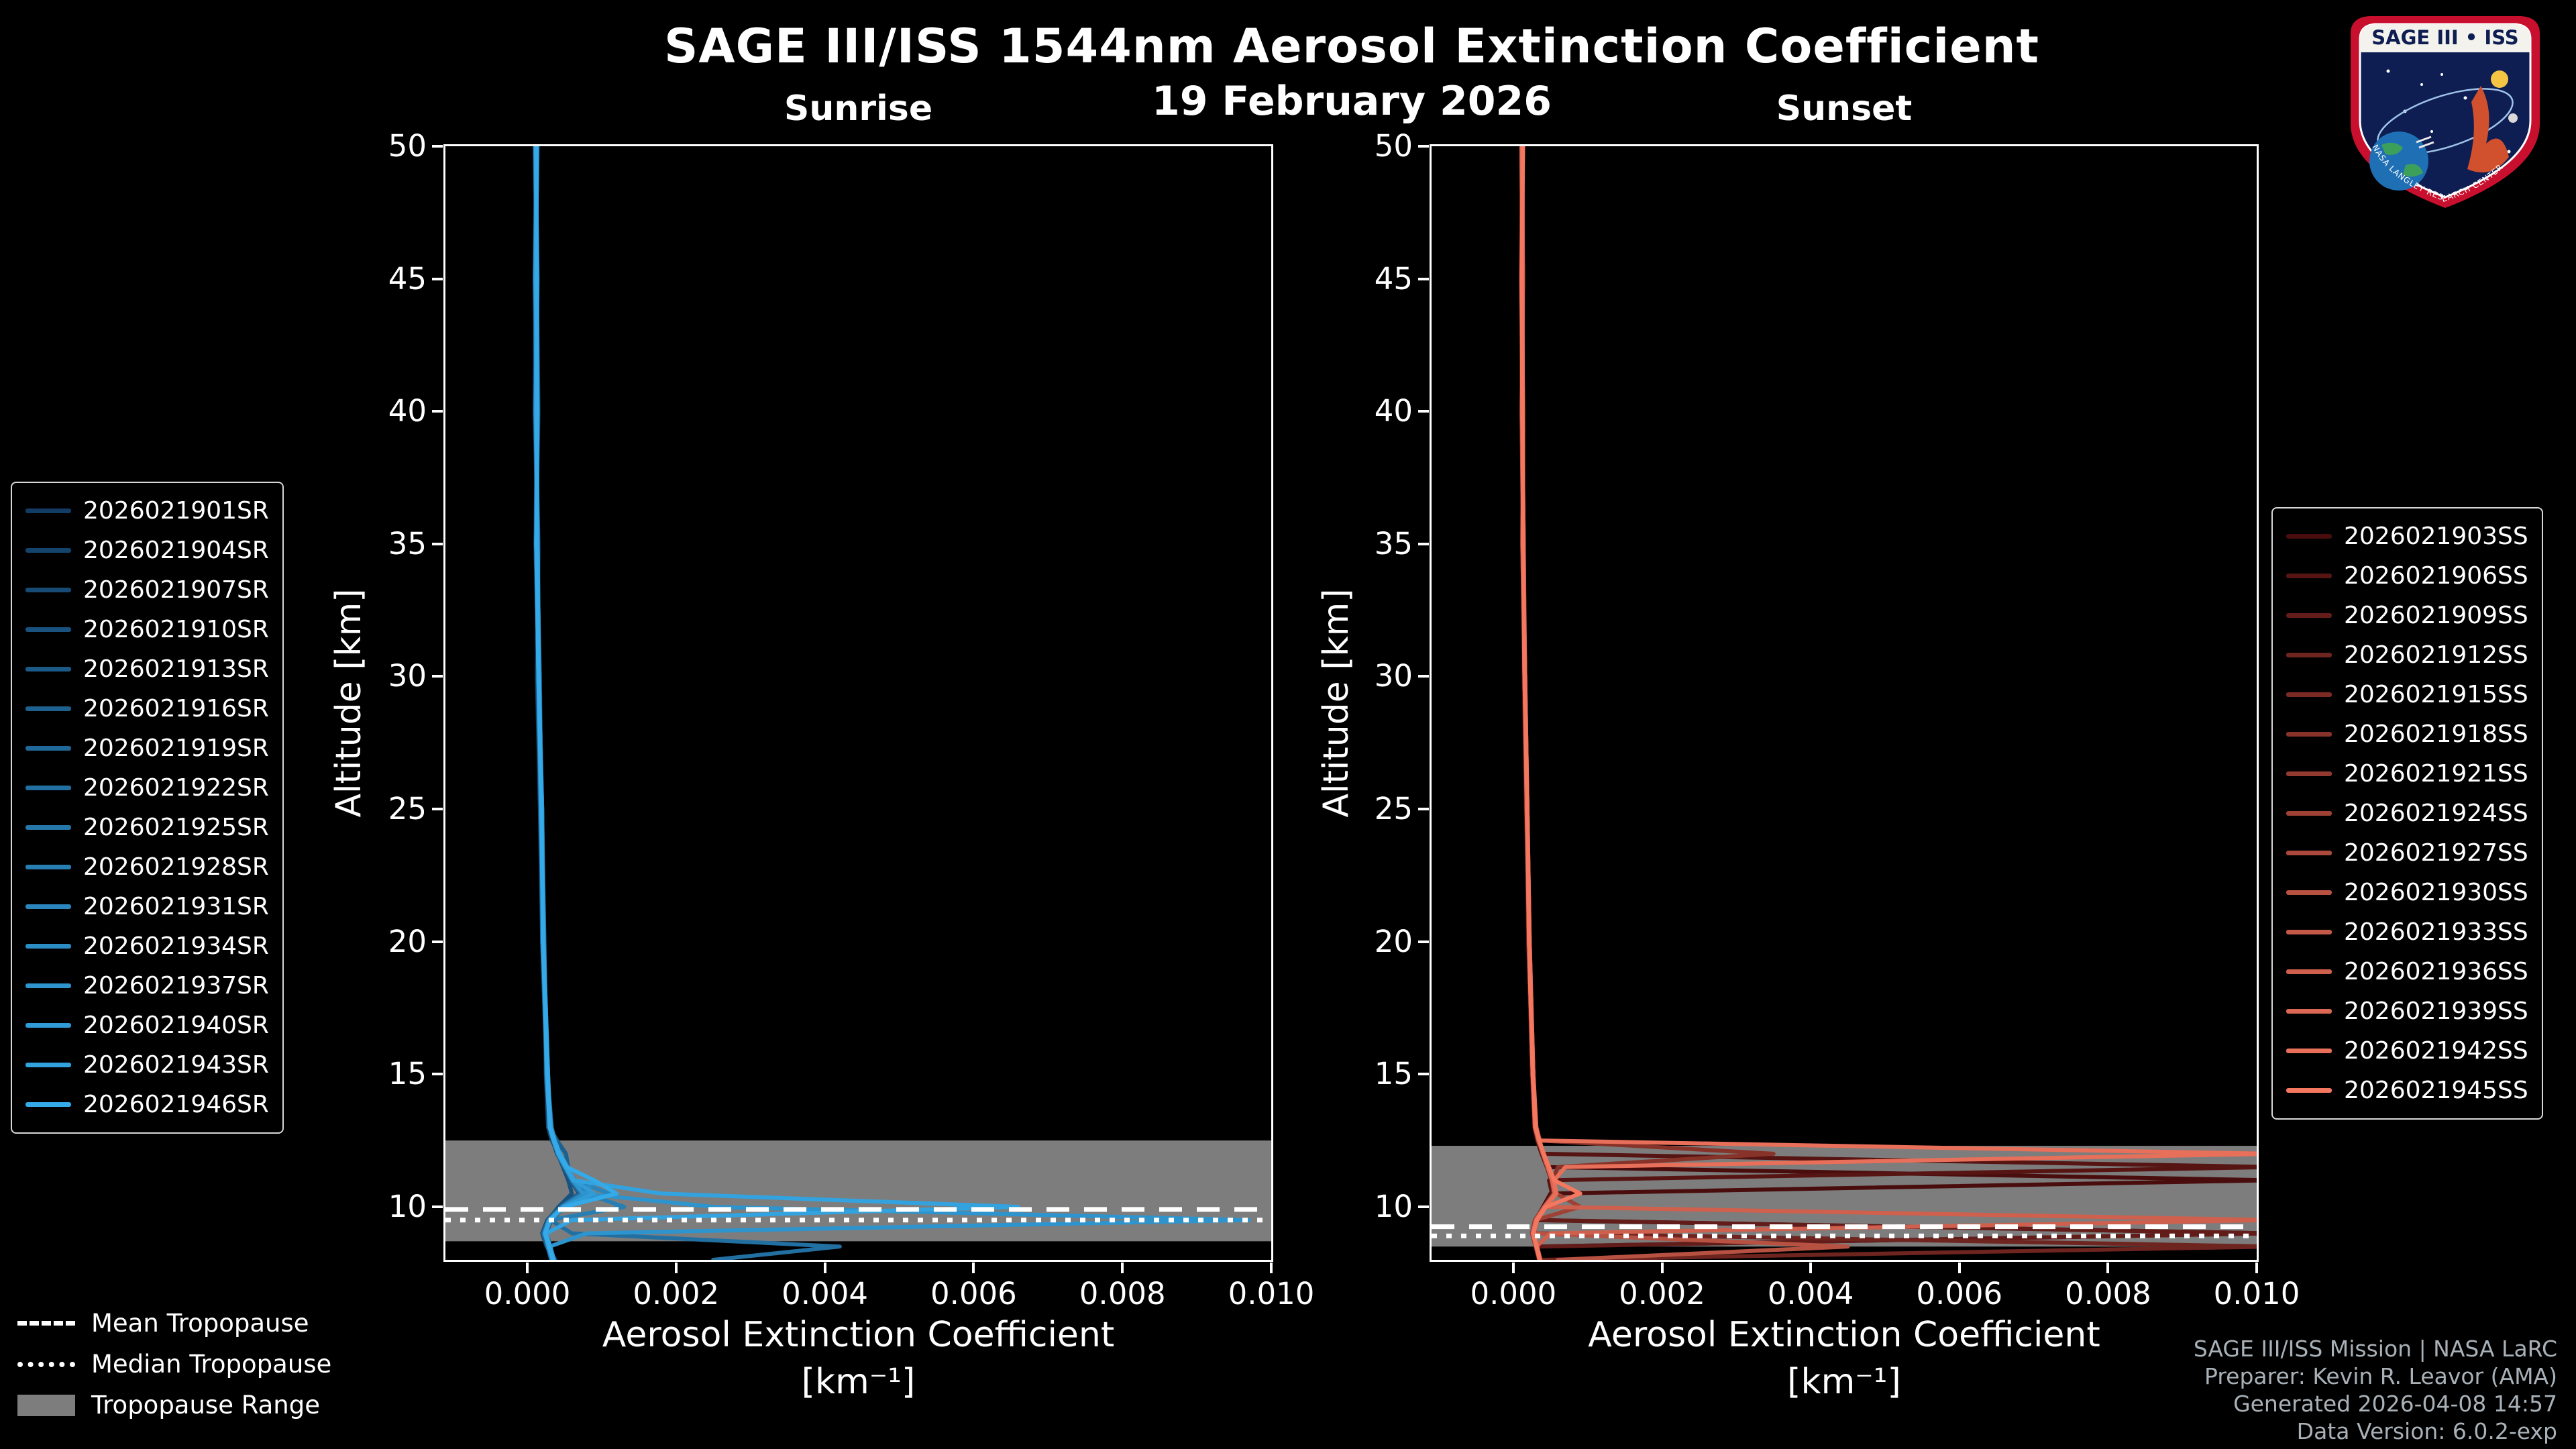 The width and height of the screenshot is (2576, 1449). I want to click on legend-item: 2026021901SR, so click(147, 511).